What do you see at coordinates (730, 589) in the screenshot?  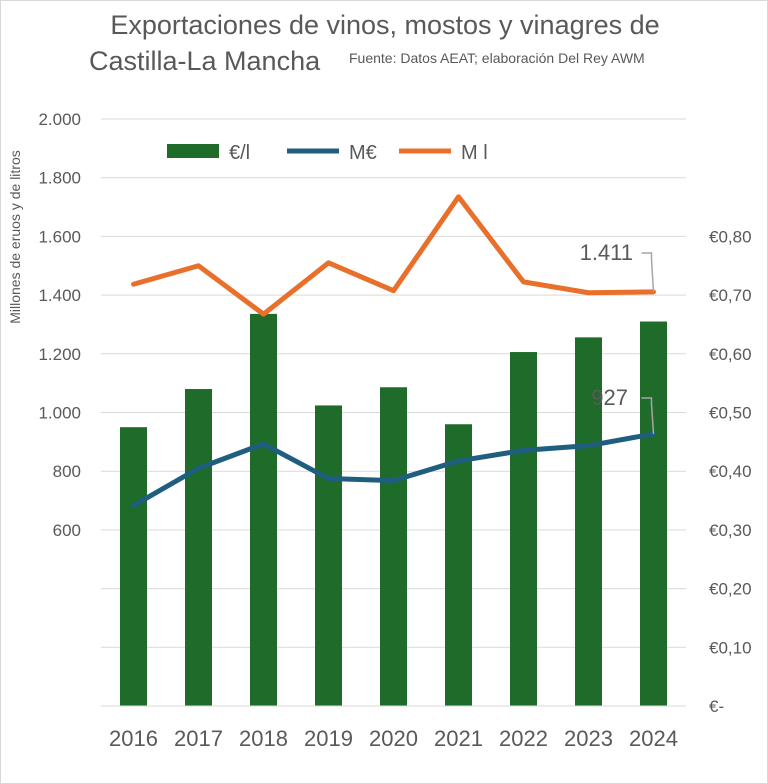 I see `y-right-tick-label: €0,20` at bounding box center [730, 589].